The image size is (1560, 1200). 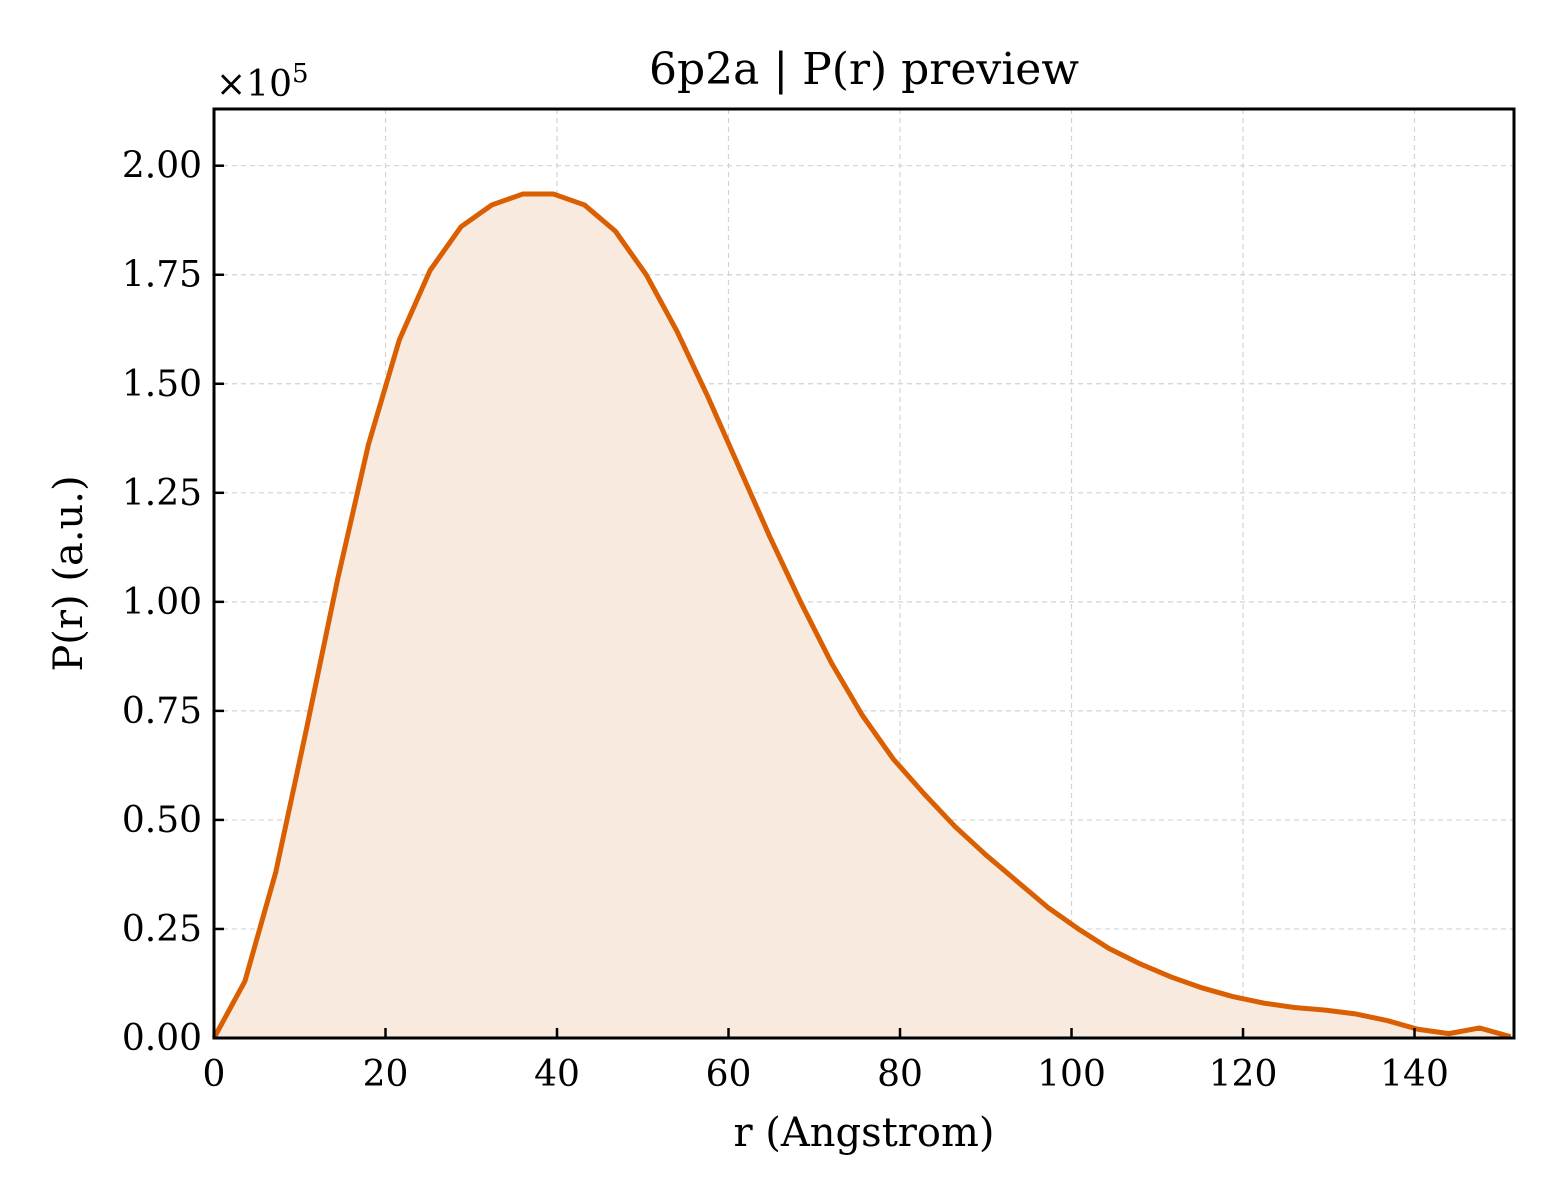 What do you see at coordinates (162, 602) in the screenshot?
I see `y-tick-label: 1.00` at bounding box center [162, 602].